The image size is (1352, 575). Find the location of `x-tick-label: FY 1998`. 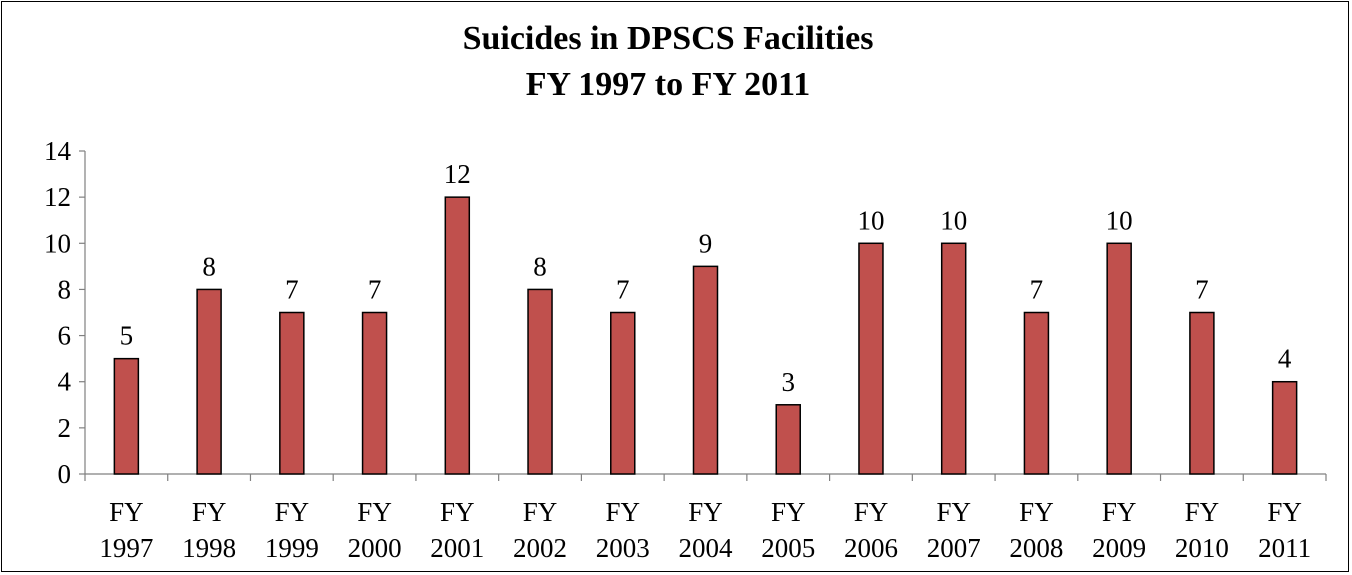

x-tick-label: FY 1998 is located at coordinates (209, 530).